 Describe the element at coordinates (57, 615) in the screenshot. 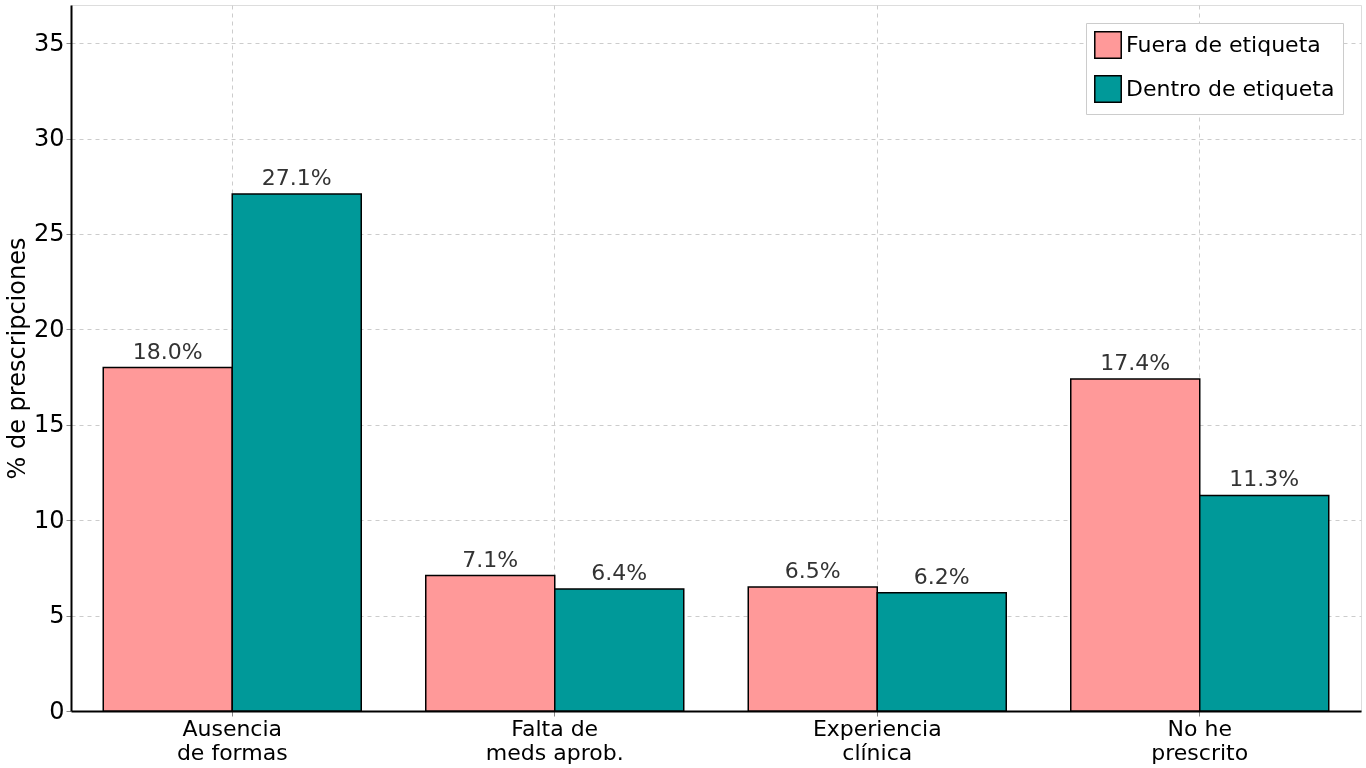

I see `y-tick-label: 5` at that location.